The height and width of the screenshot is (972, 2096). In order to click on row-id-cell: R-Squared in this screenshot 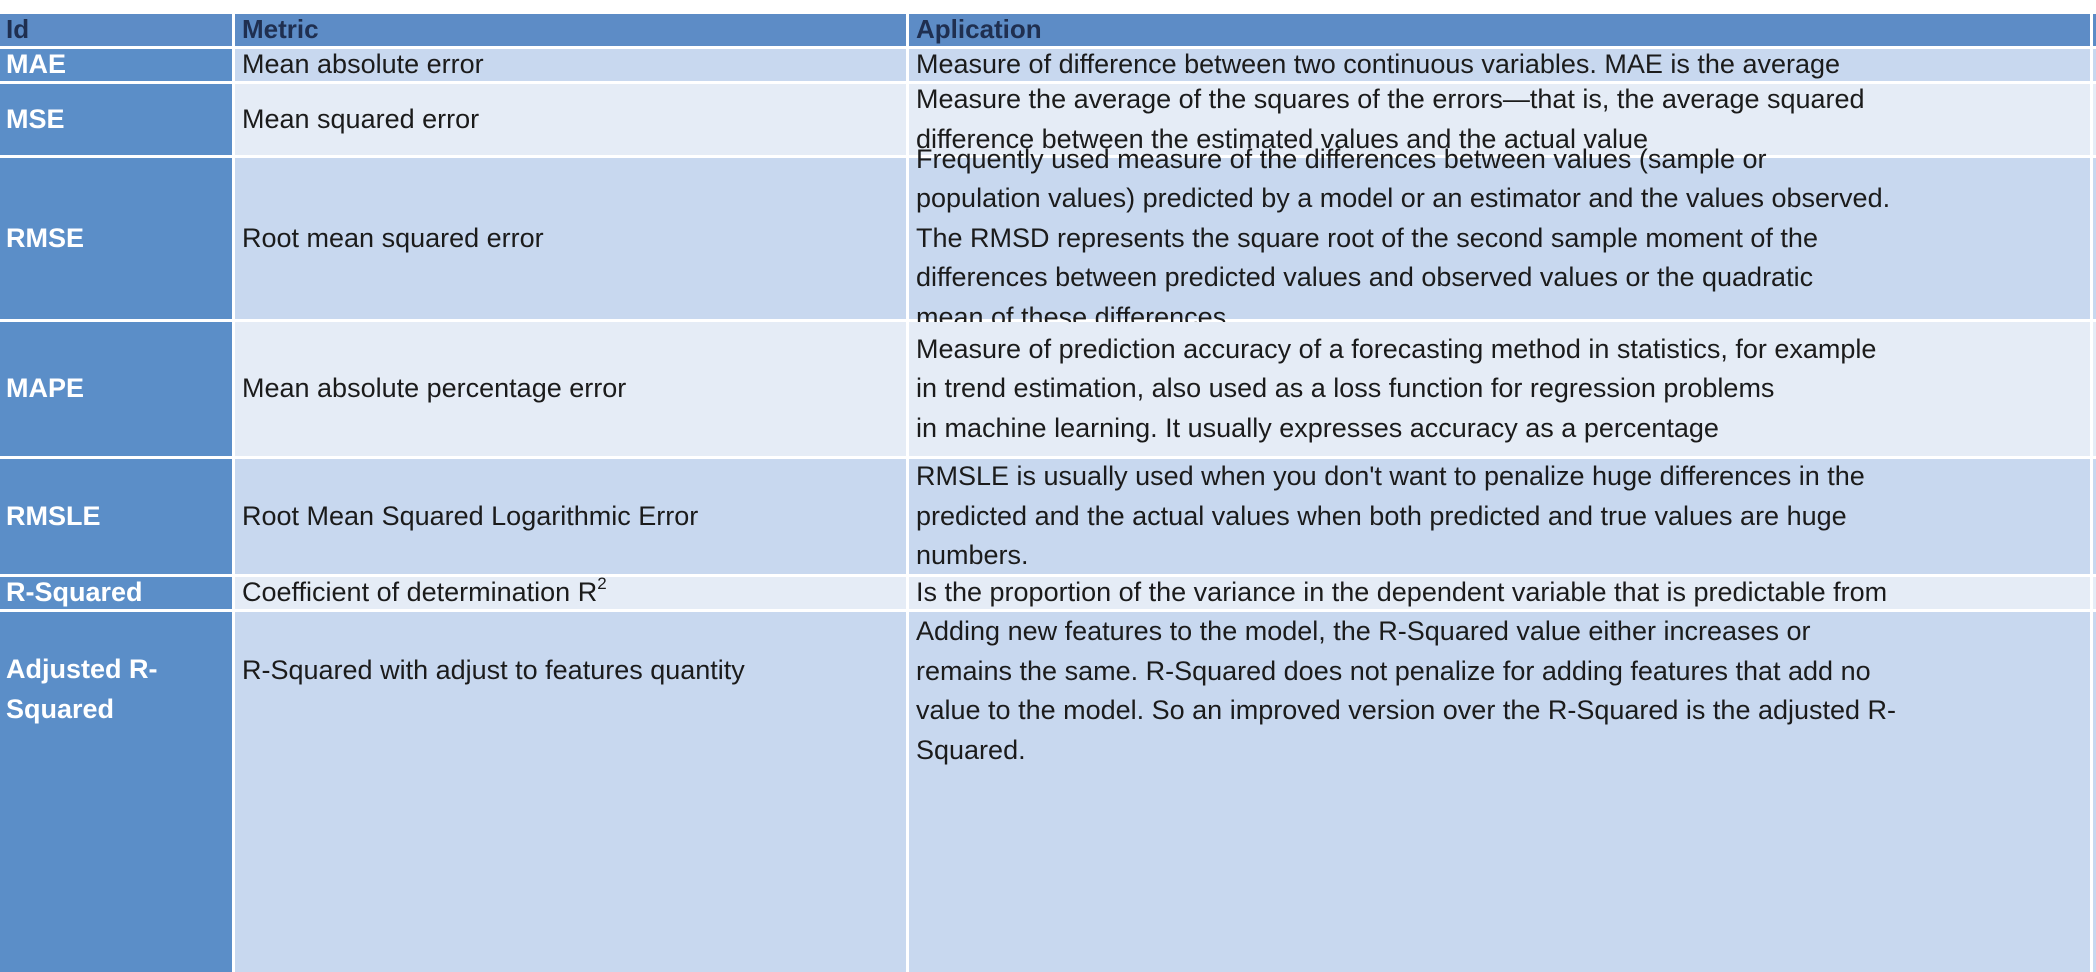, I will do `click(116, 593)`.